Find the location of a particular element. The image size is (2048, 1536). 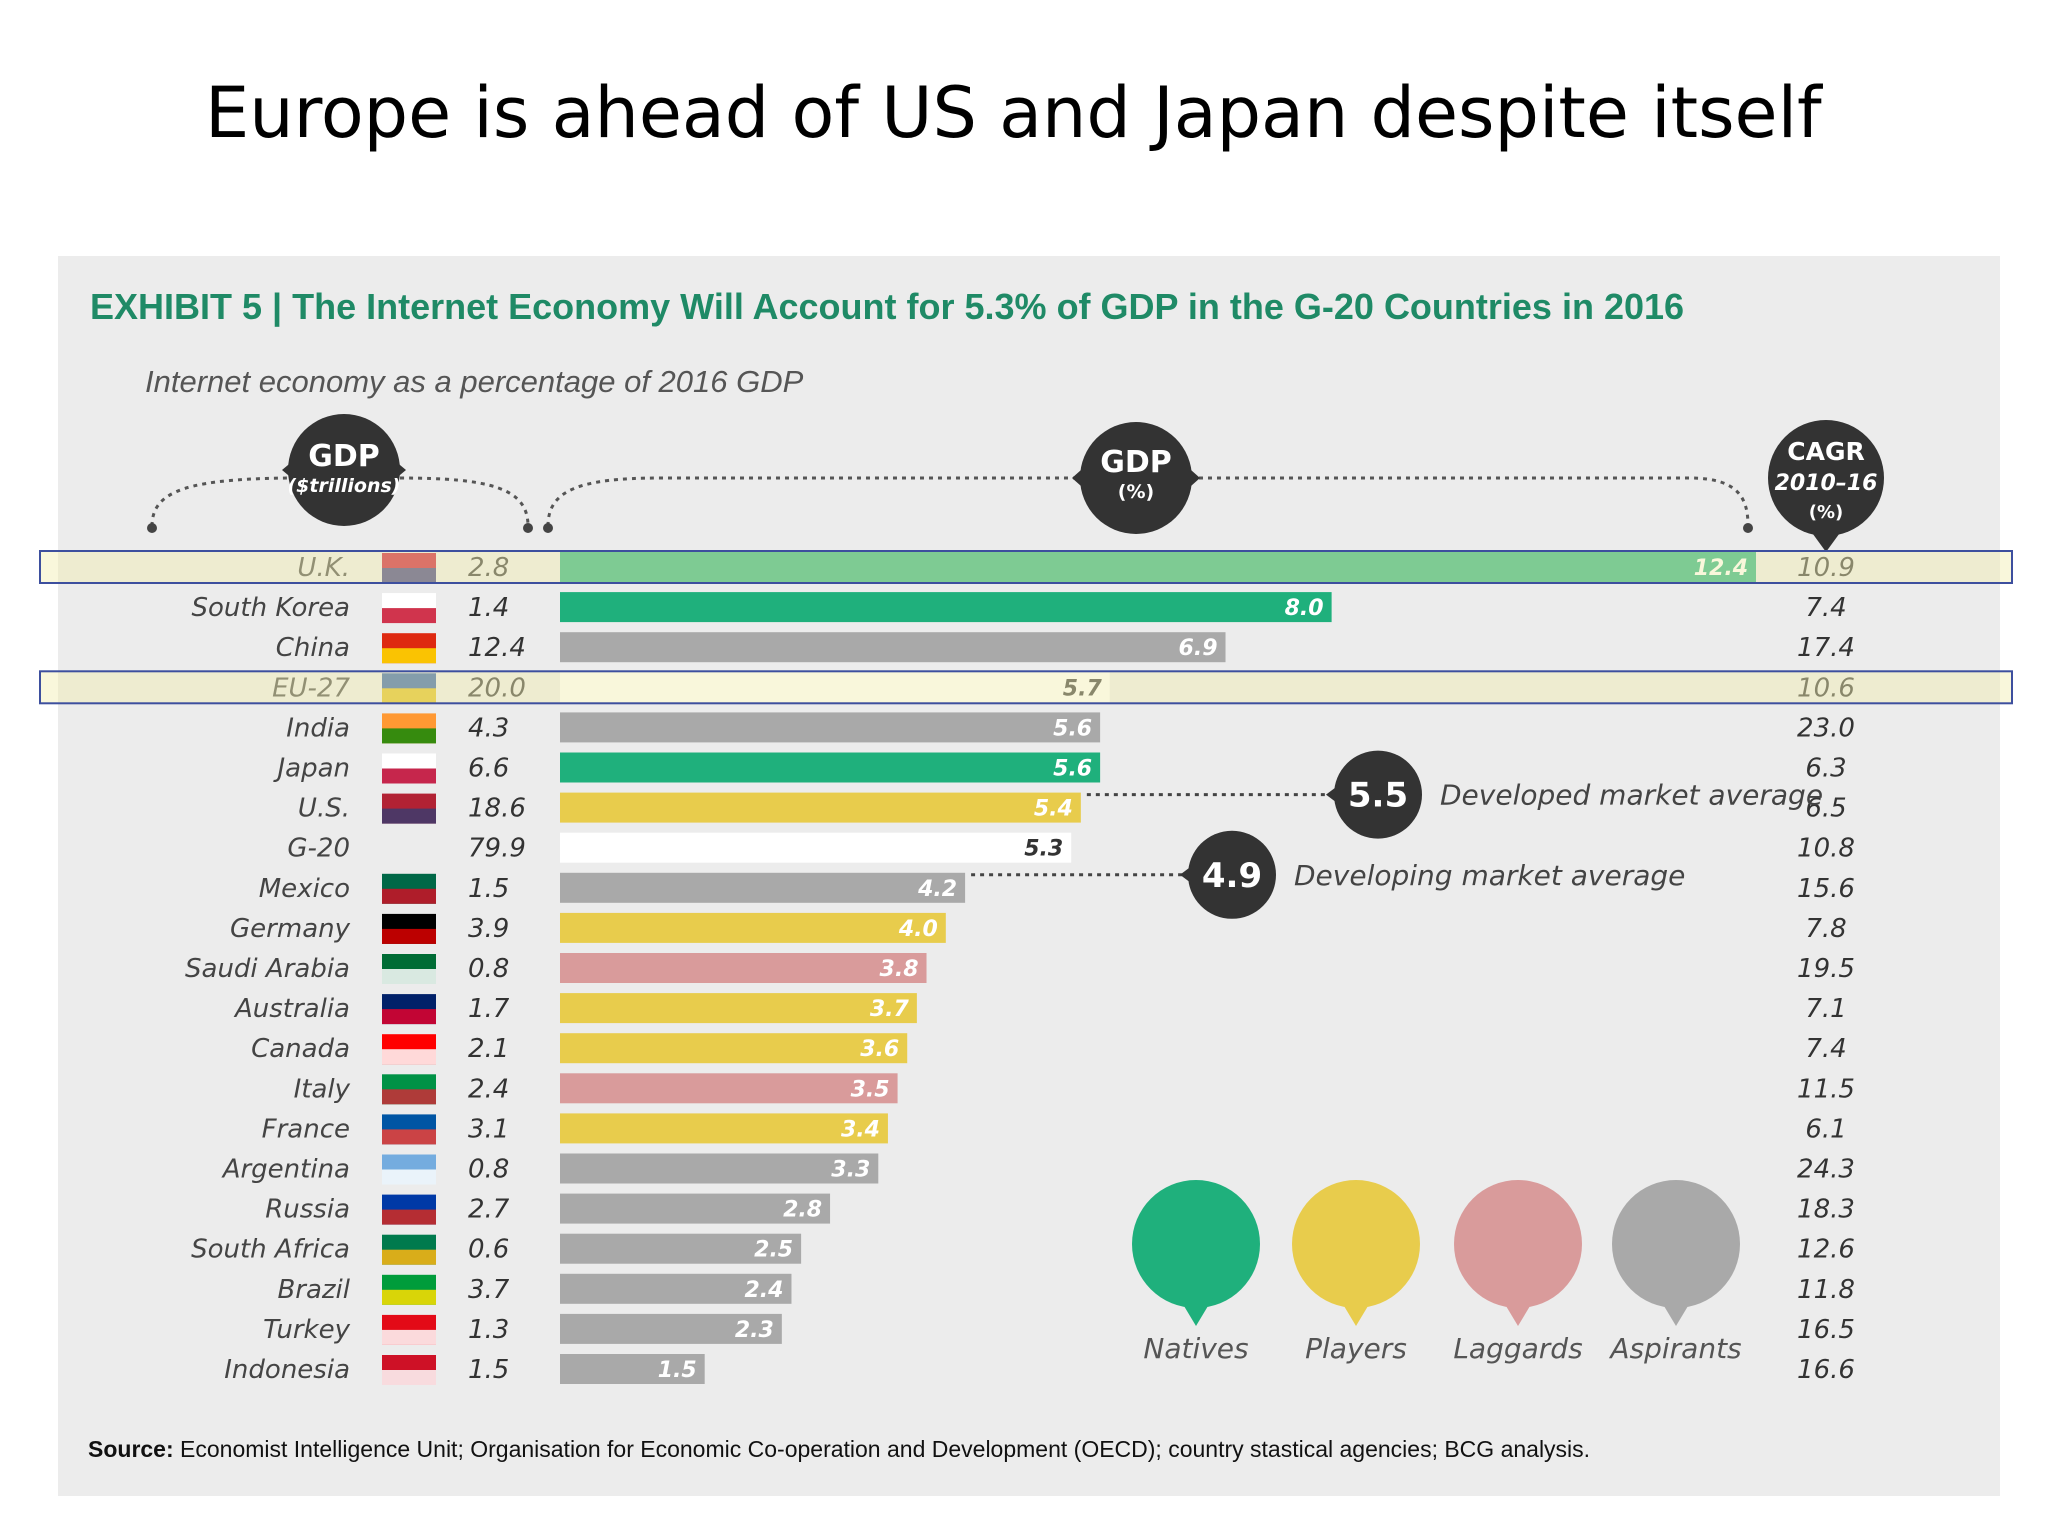

legend-item-natives: Natives is located at coordinates (1196, 1272).